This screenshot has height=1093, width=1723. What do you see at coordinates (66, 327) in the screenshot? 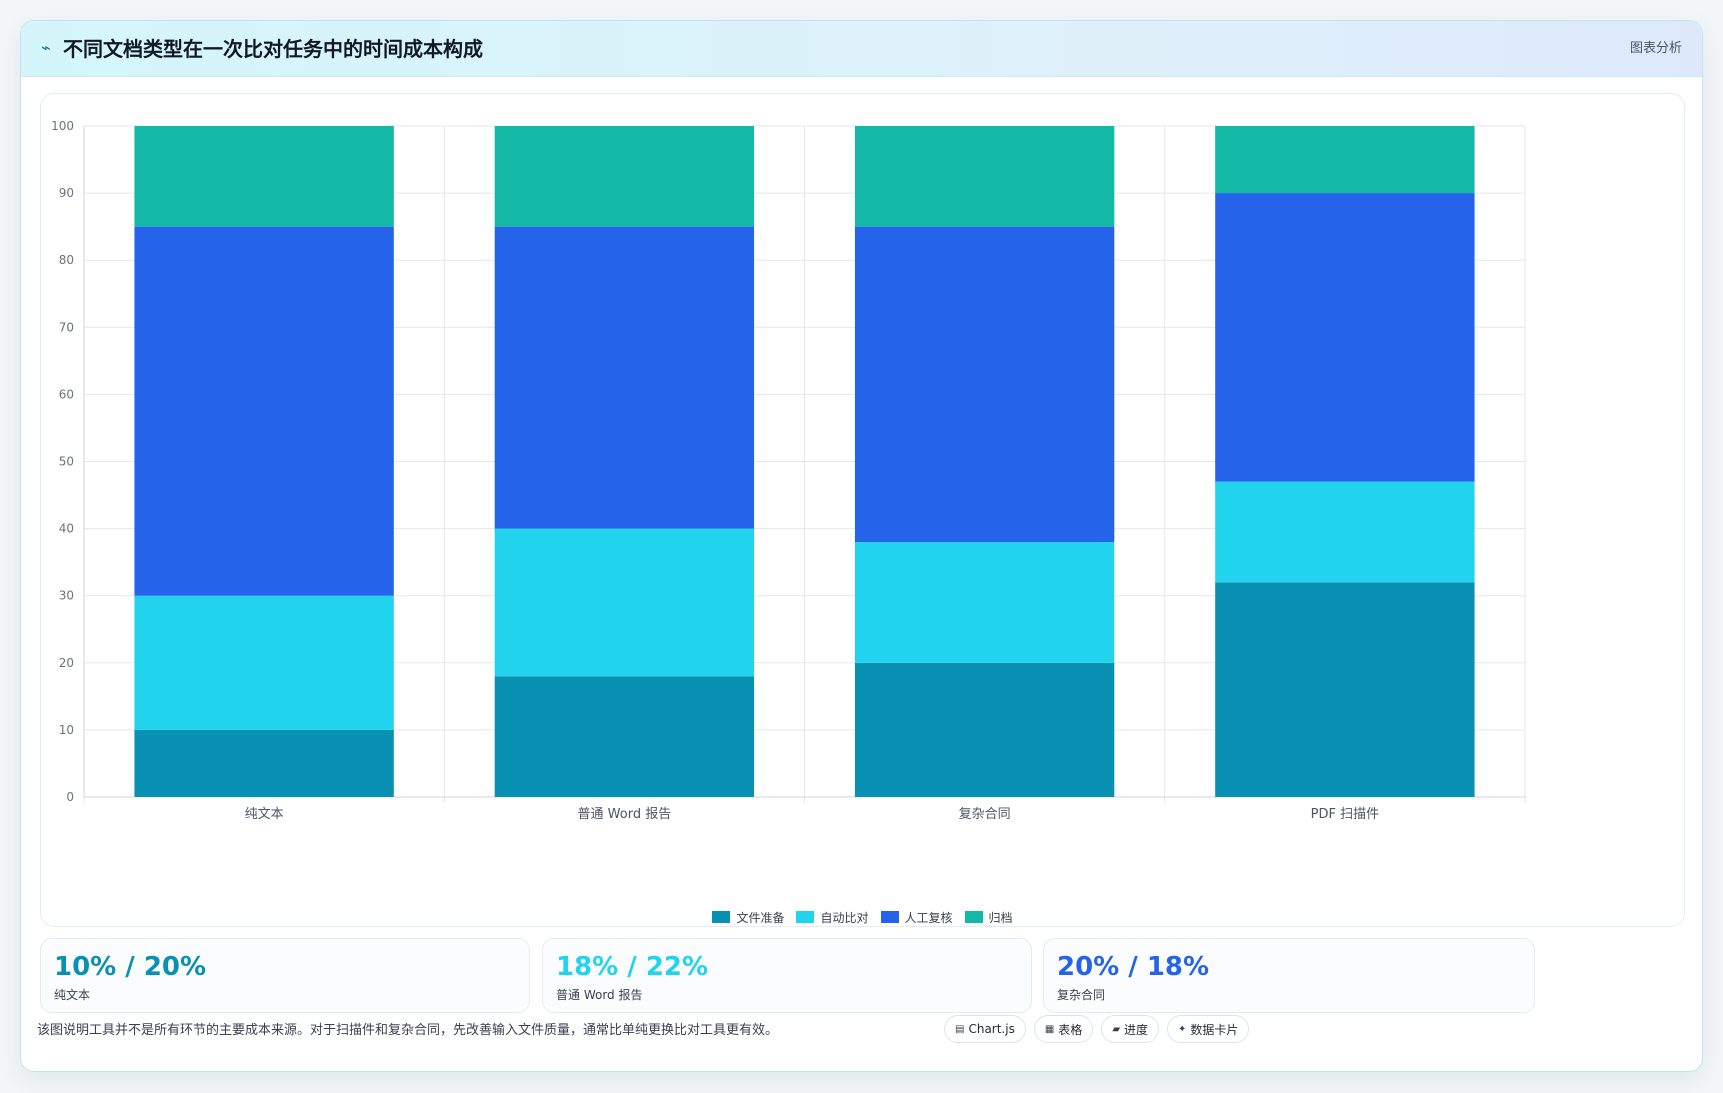
I see `y-tick-label: 70` at bounding box center [66, 327].